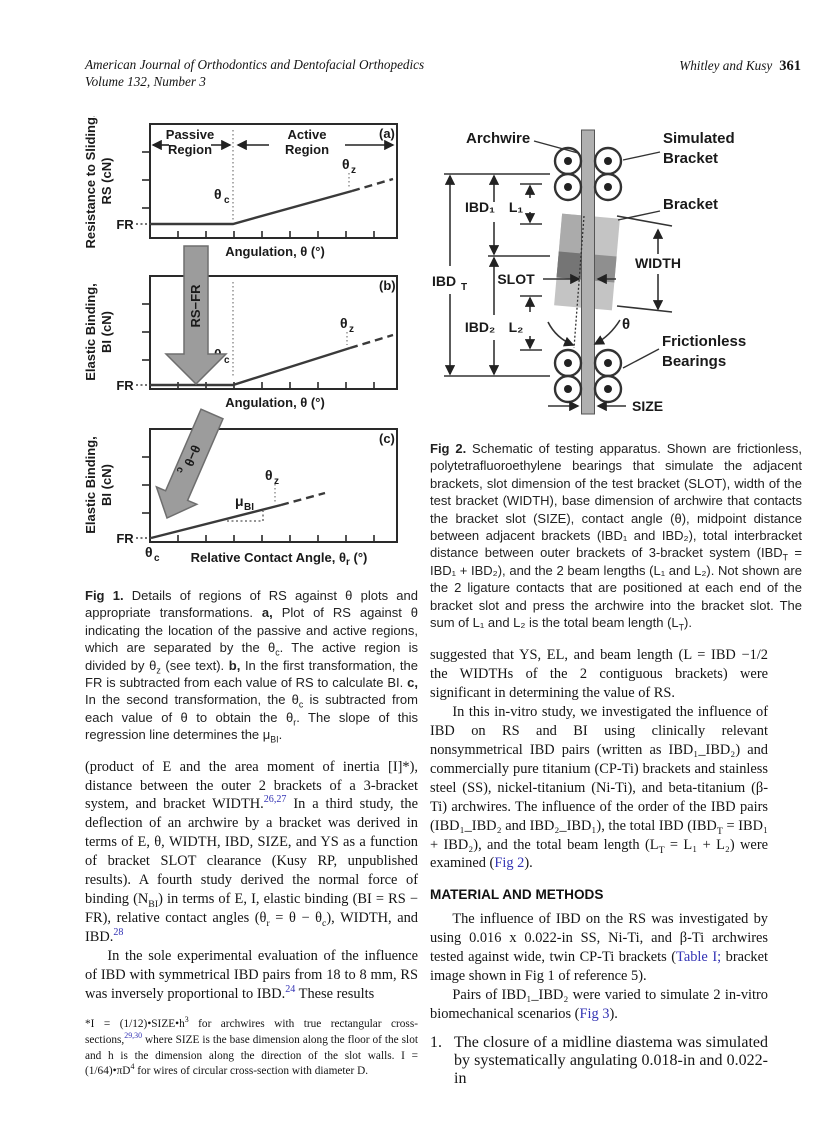 This screenshot has width=838, height=1122. Describe the element at coordinates (509, 863) in the screenshot. I see `figure-link: Fig 2` at that location.